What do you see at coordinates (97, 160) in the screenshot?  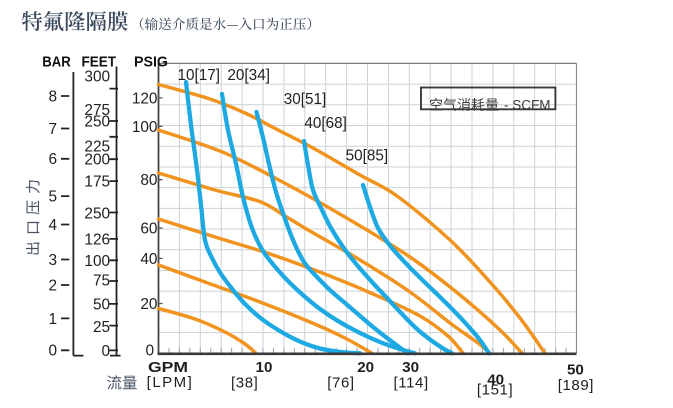 I see `svg-text: 200` at bounding box center [97, 160].